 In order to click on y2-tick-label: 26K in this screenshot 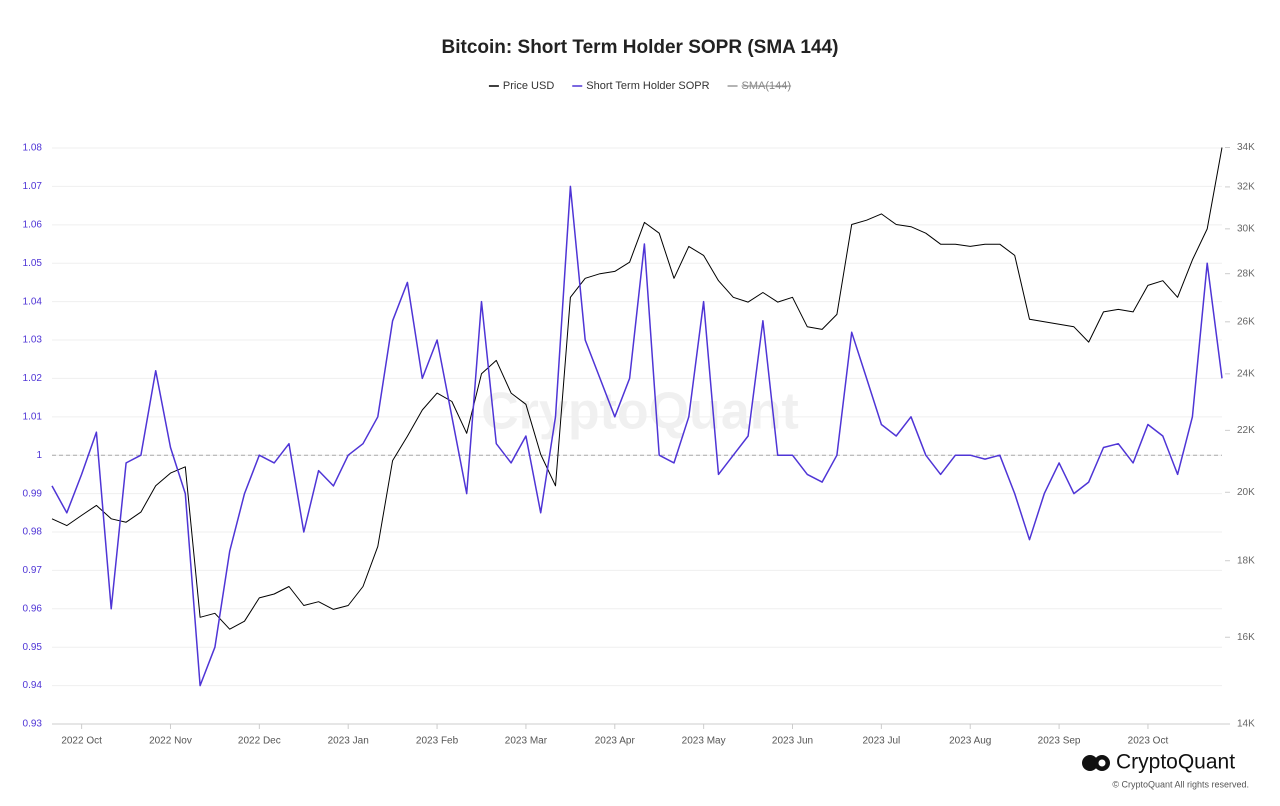, I will do `click(1246, 321)`.